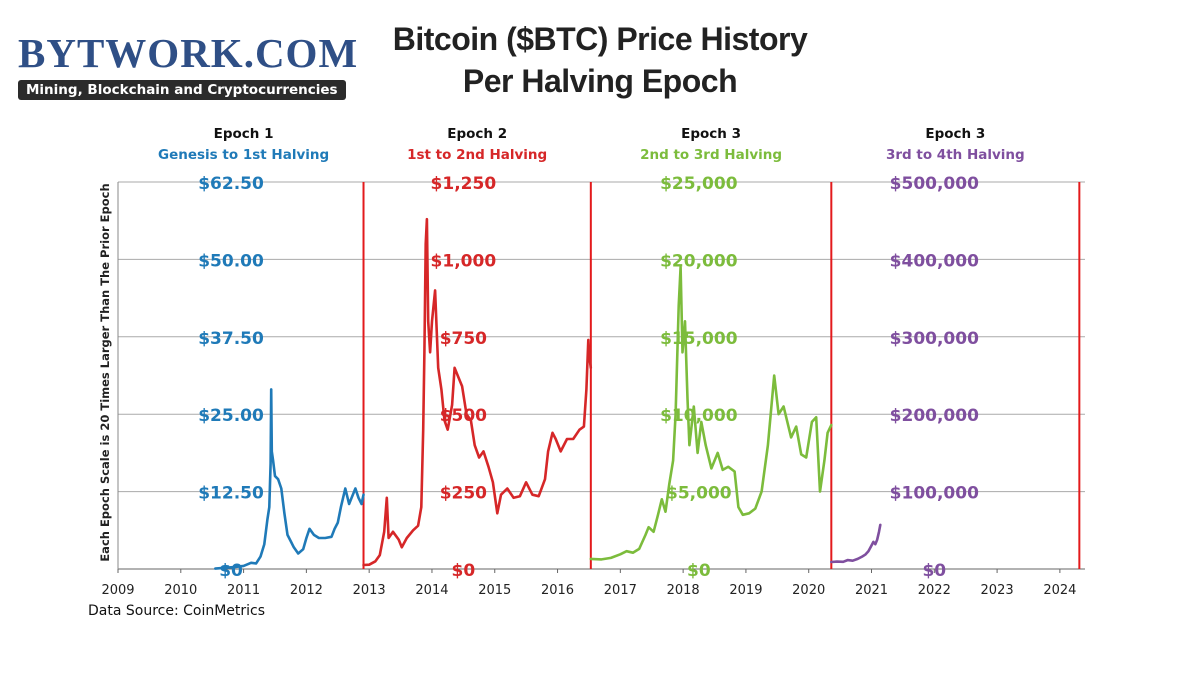  What do you see at coordinates (188, 53) in the screenshot?
I see `brand-name: BYTWORK.COM` at bounding box center [188, 53].